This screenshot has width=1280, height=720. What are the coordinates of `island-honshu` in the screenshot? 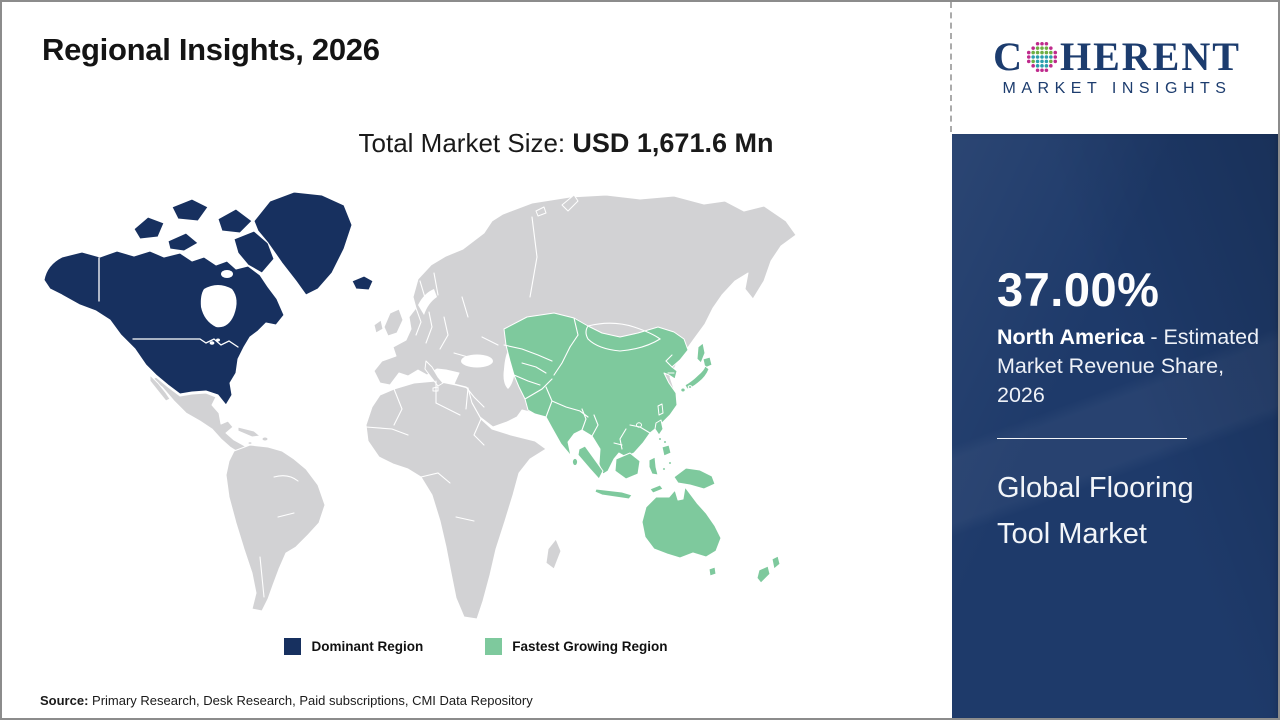 It's located at (697, 377).